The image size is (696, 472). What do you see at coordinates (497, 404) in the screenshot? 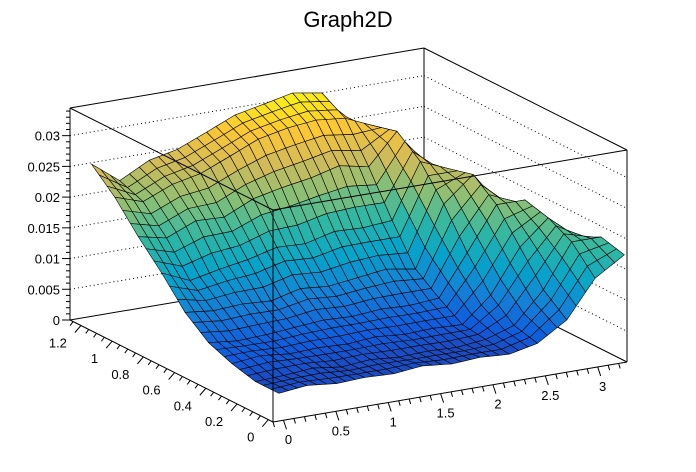
I see `x-tick-label: 2` at bounding box center [497, 404].